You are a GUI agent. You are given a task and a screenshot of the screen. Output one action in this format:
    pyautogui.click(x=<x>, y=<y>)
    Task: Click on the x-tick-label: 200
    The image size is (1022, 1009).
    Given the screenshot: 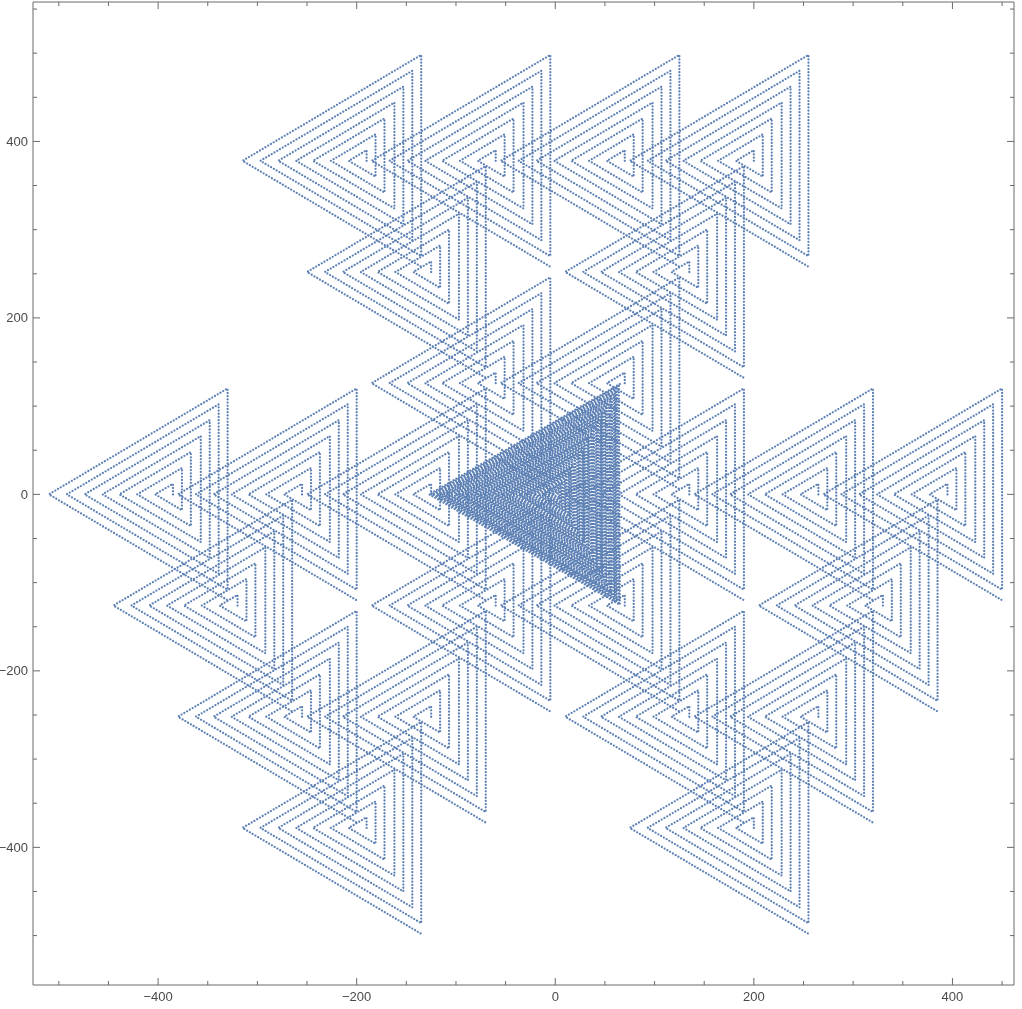 What is the action you would take?
    pyautogui.click(x=754, y=996)
    